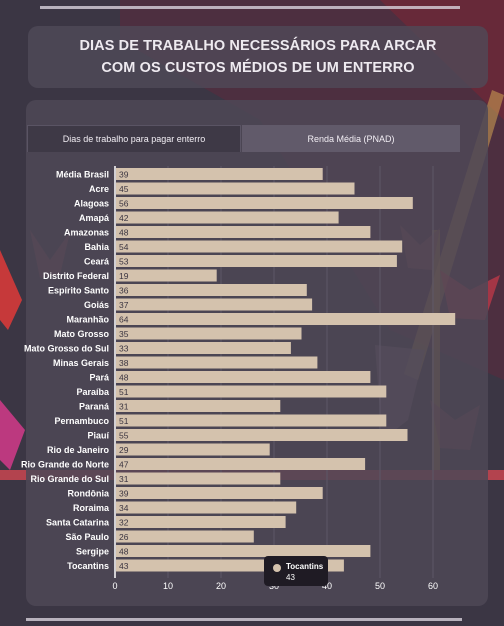  Describe the element at coordinates (124, 334) in the screenshot. I see `value-label: 35` at that location.